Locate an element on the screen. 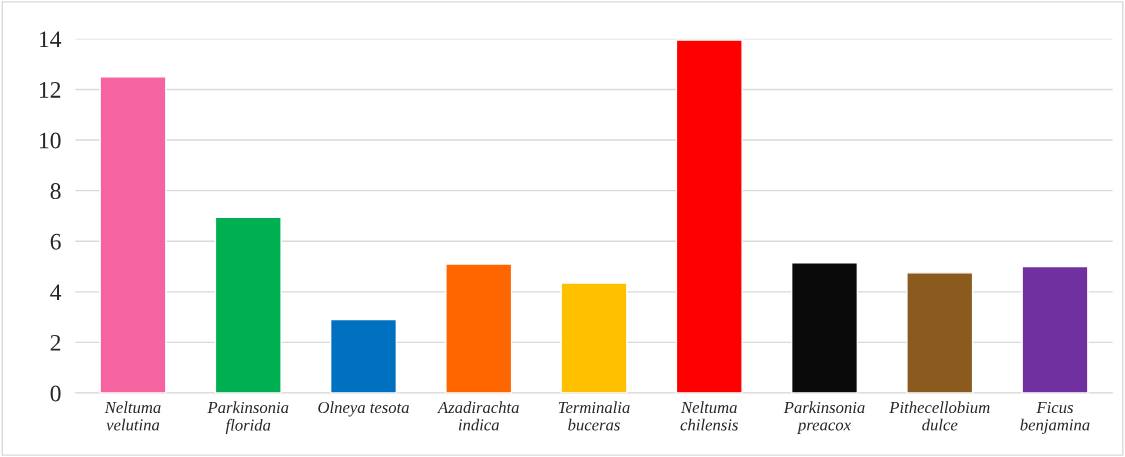 The height and width of the screenshot is (457, 1125). y-tick-label: 2 is located at coordinates (55, 342).